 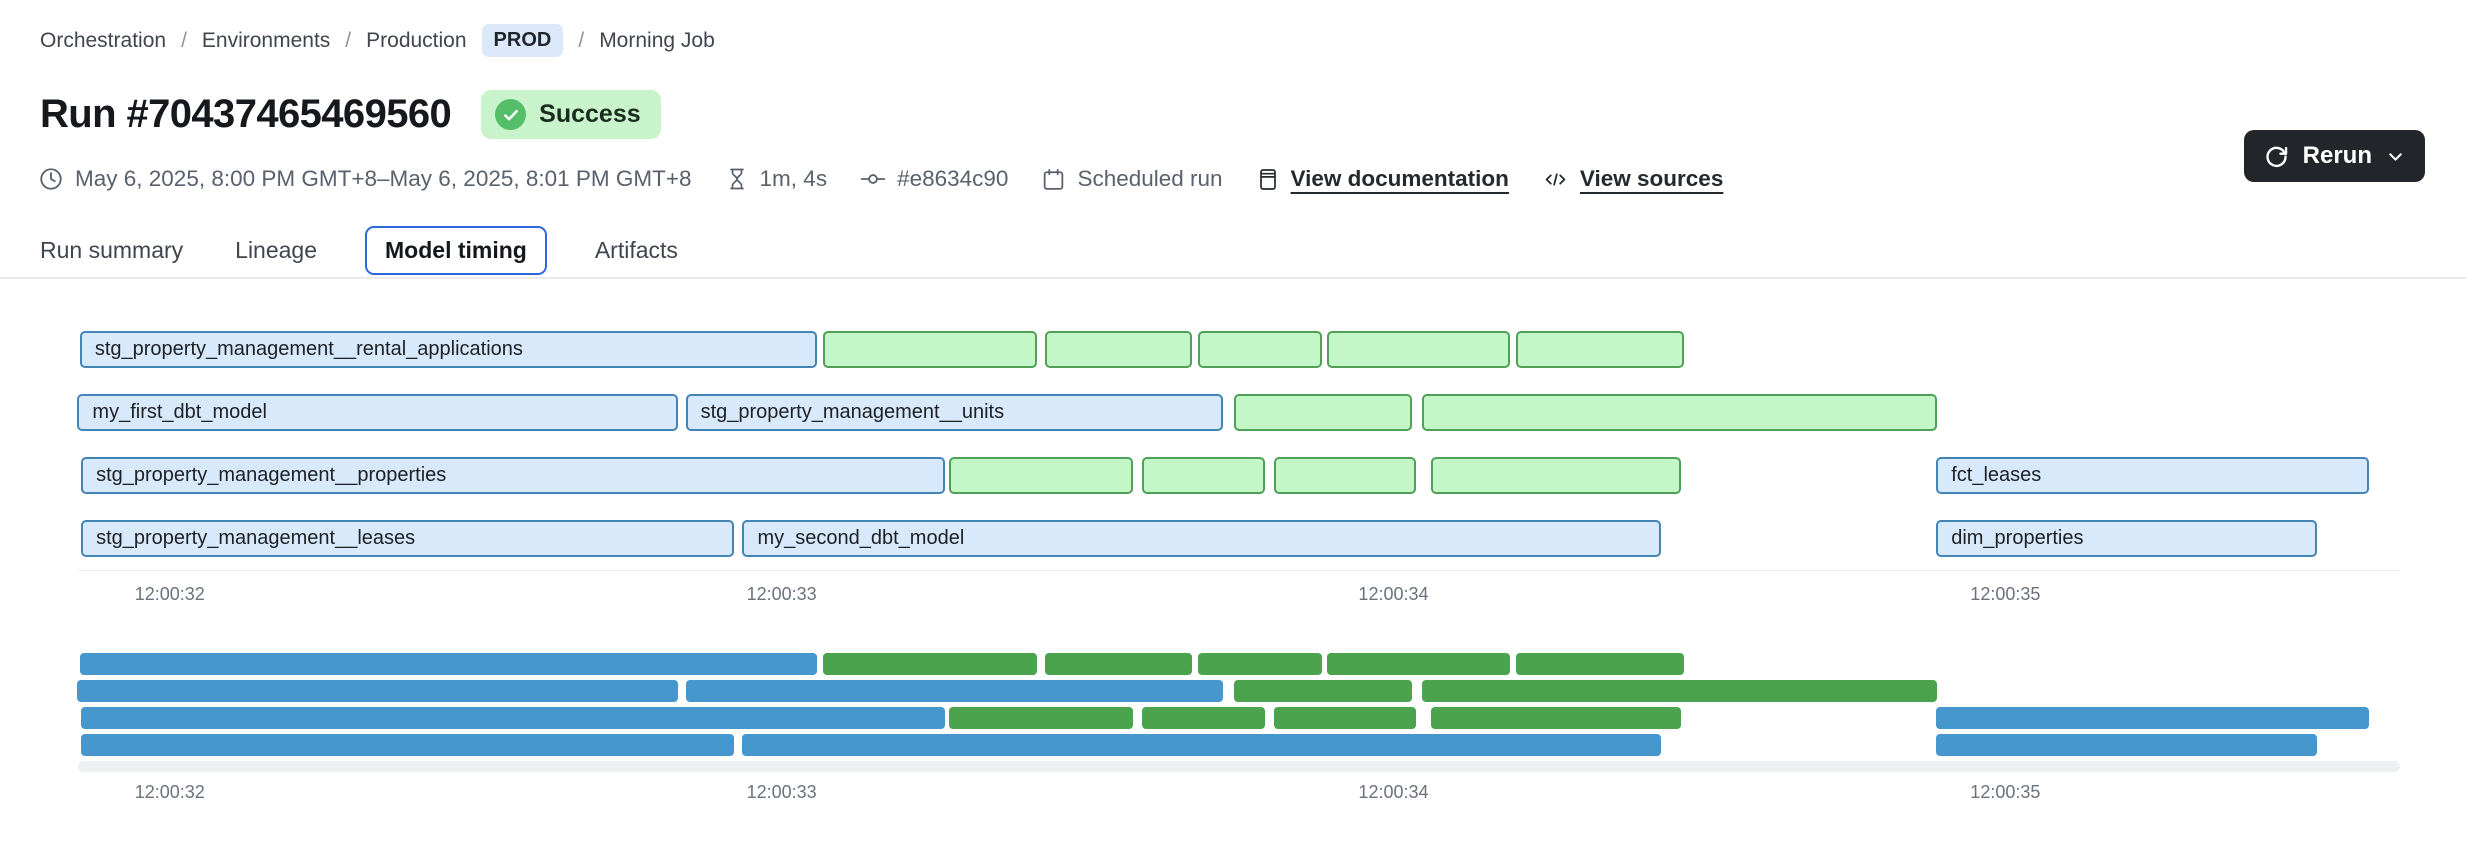 I want to click on gantt-bar-fct_leases: fct_leases, so click(x=2152, y=475).